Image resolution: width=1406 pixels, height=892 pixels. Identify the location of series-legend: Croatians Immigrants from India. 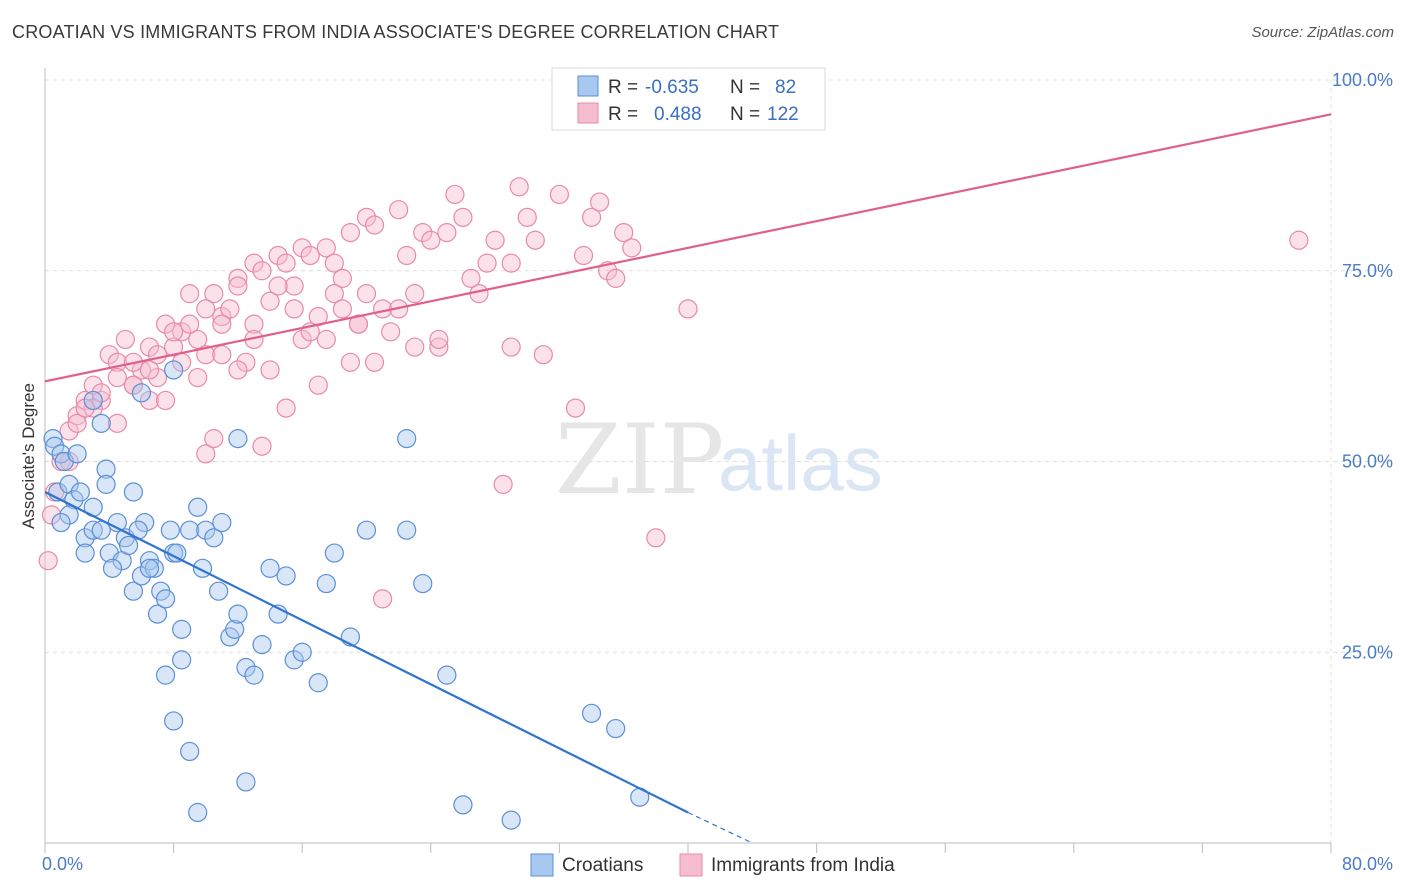
(712, 865).